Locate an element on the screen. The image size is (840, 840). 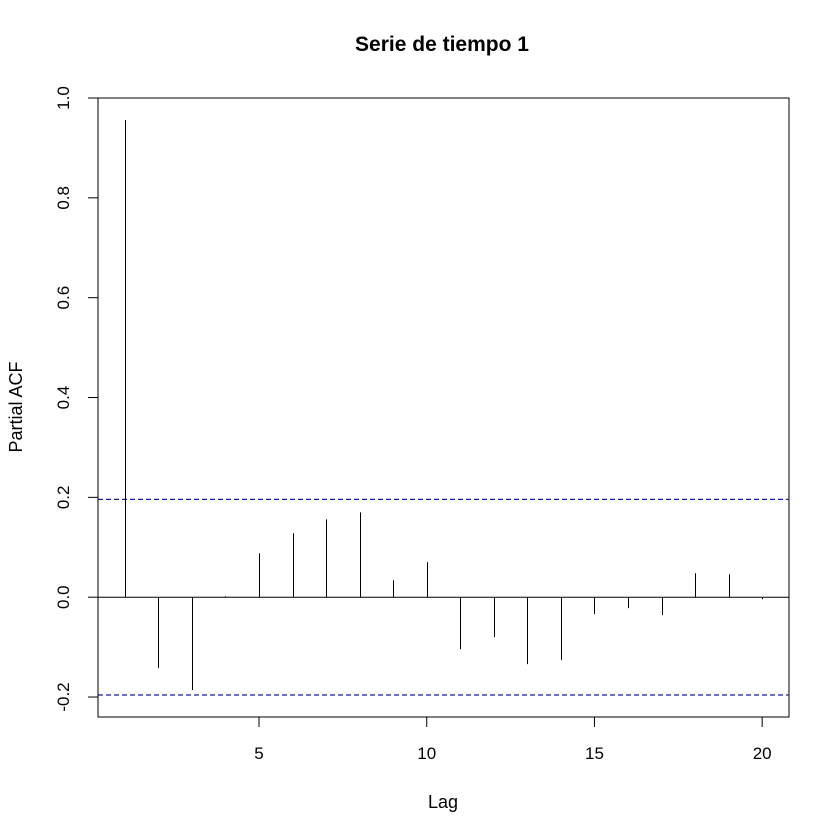
y-tick-label-0.2: 0.2 is located at coordinates (63, 498).